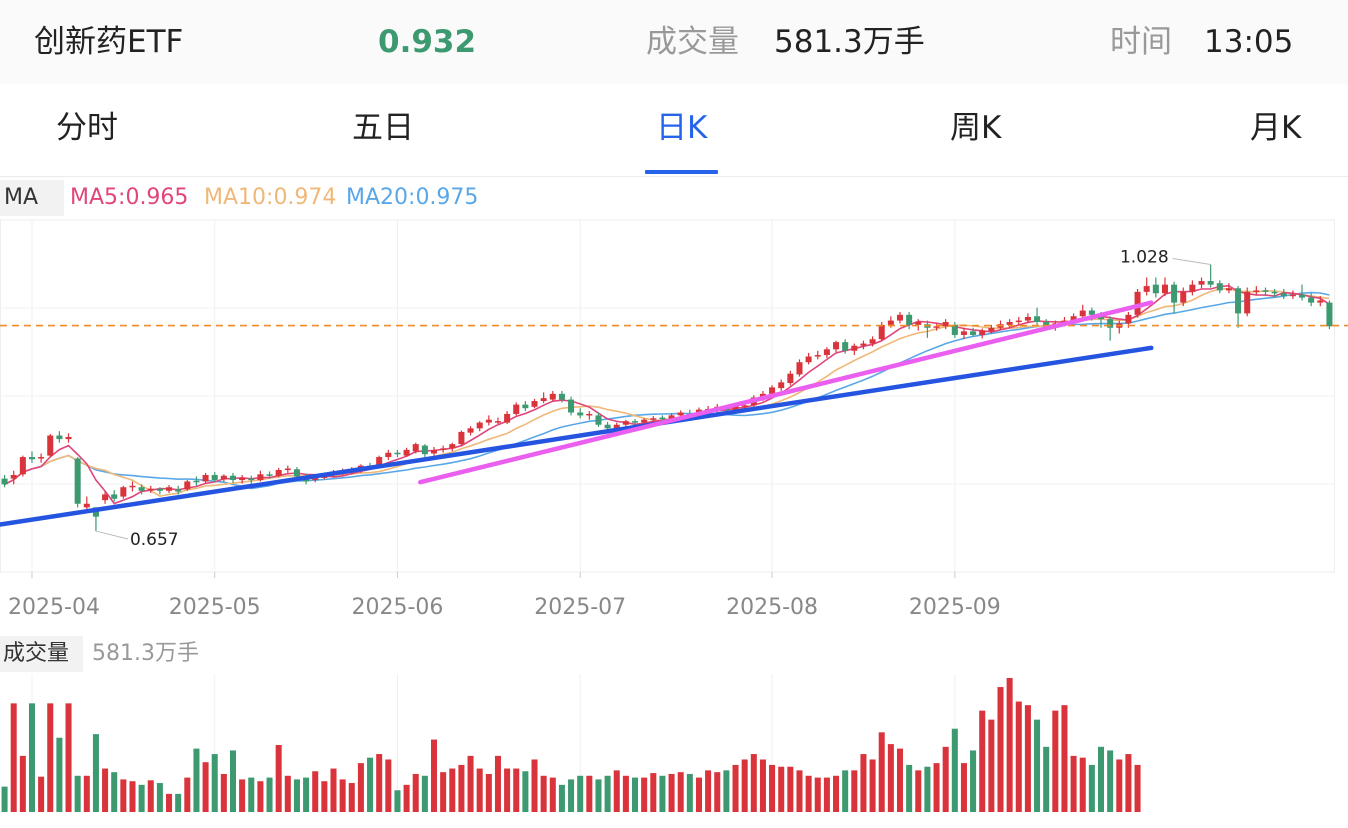  Describe the element at coordinates (682, 128) in the screenshot. I see `tab-daily-k: 日K` at that location.